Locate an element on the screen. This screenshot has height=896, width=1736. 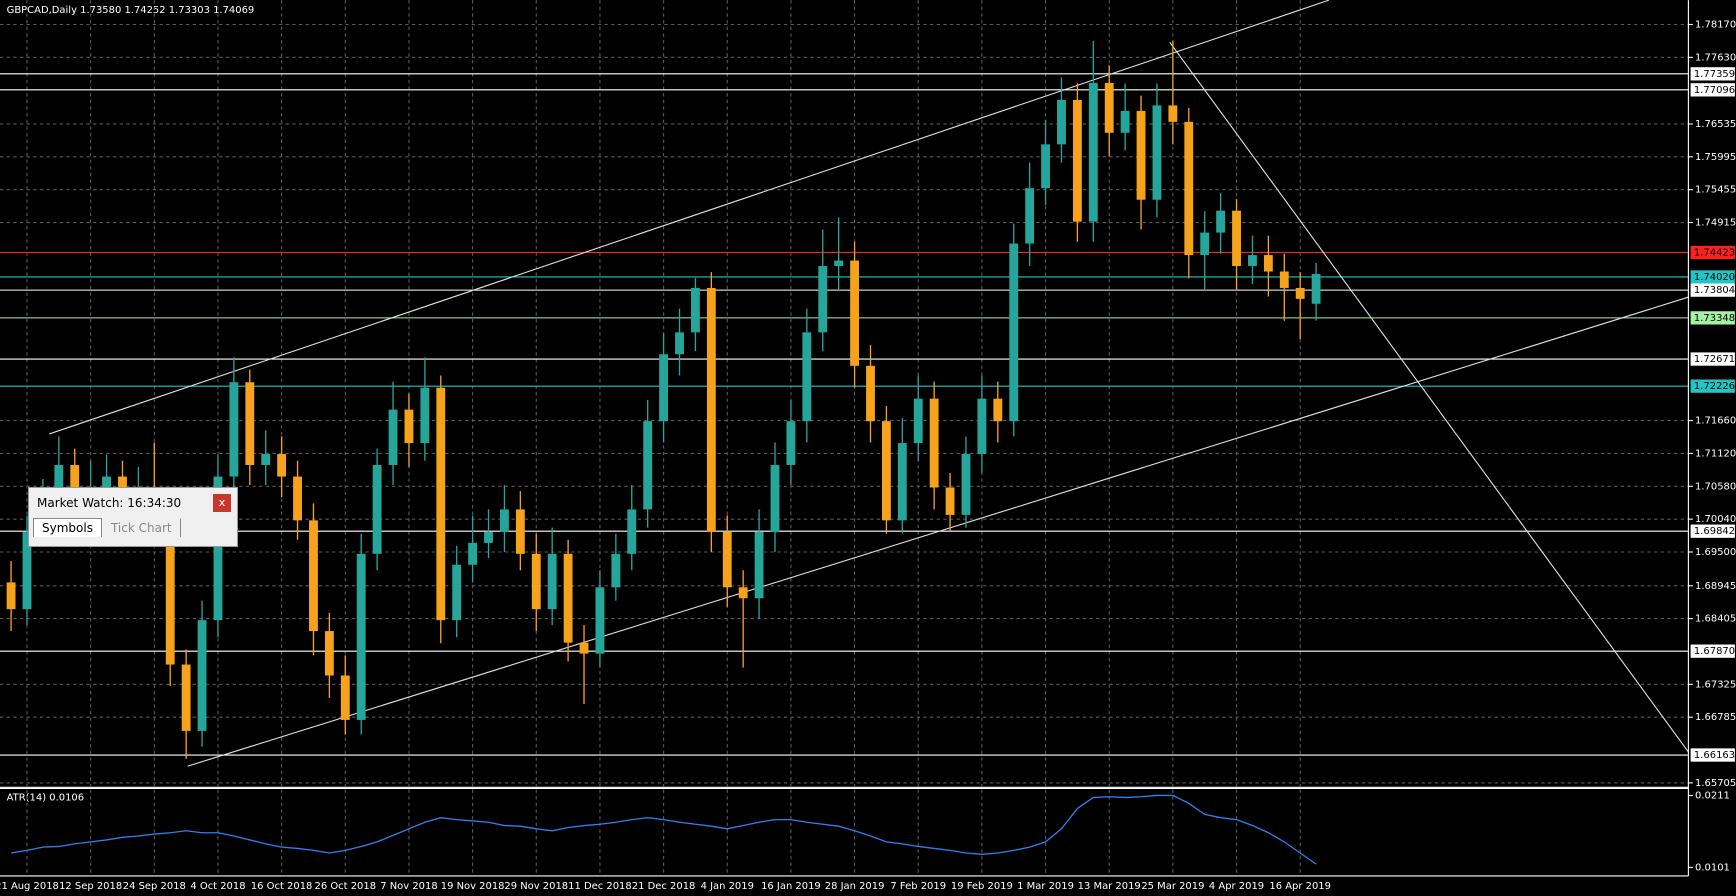
x-tick-label: 29 Nov 2018 is located at coordinates (536, 886).